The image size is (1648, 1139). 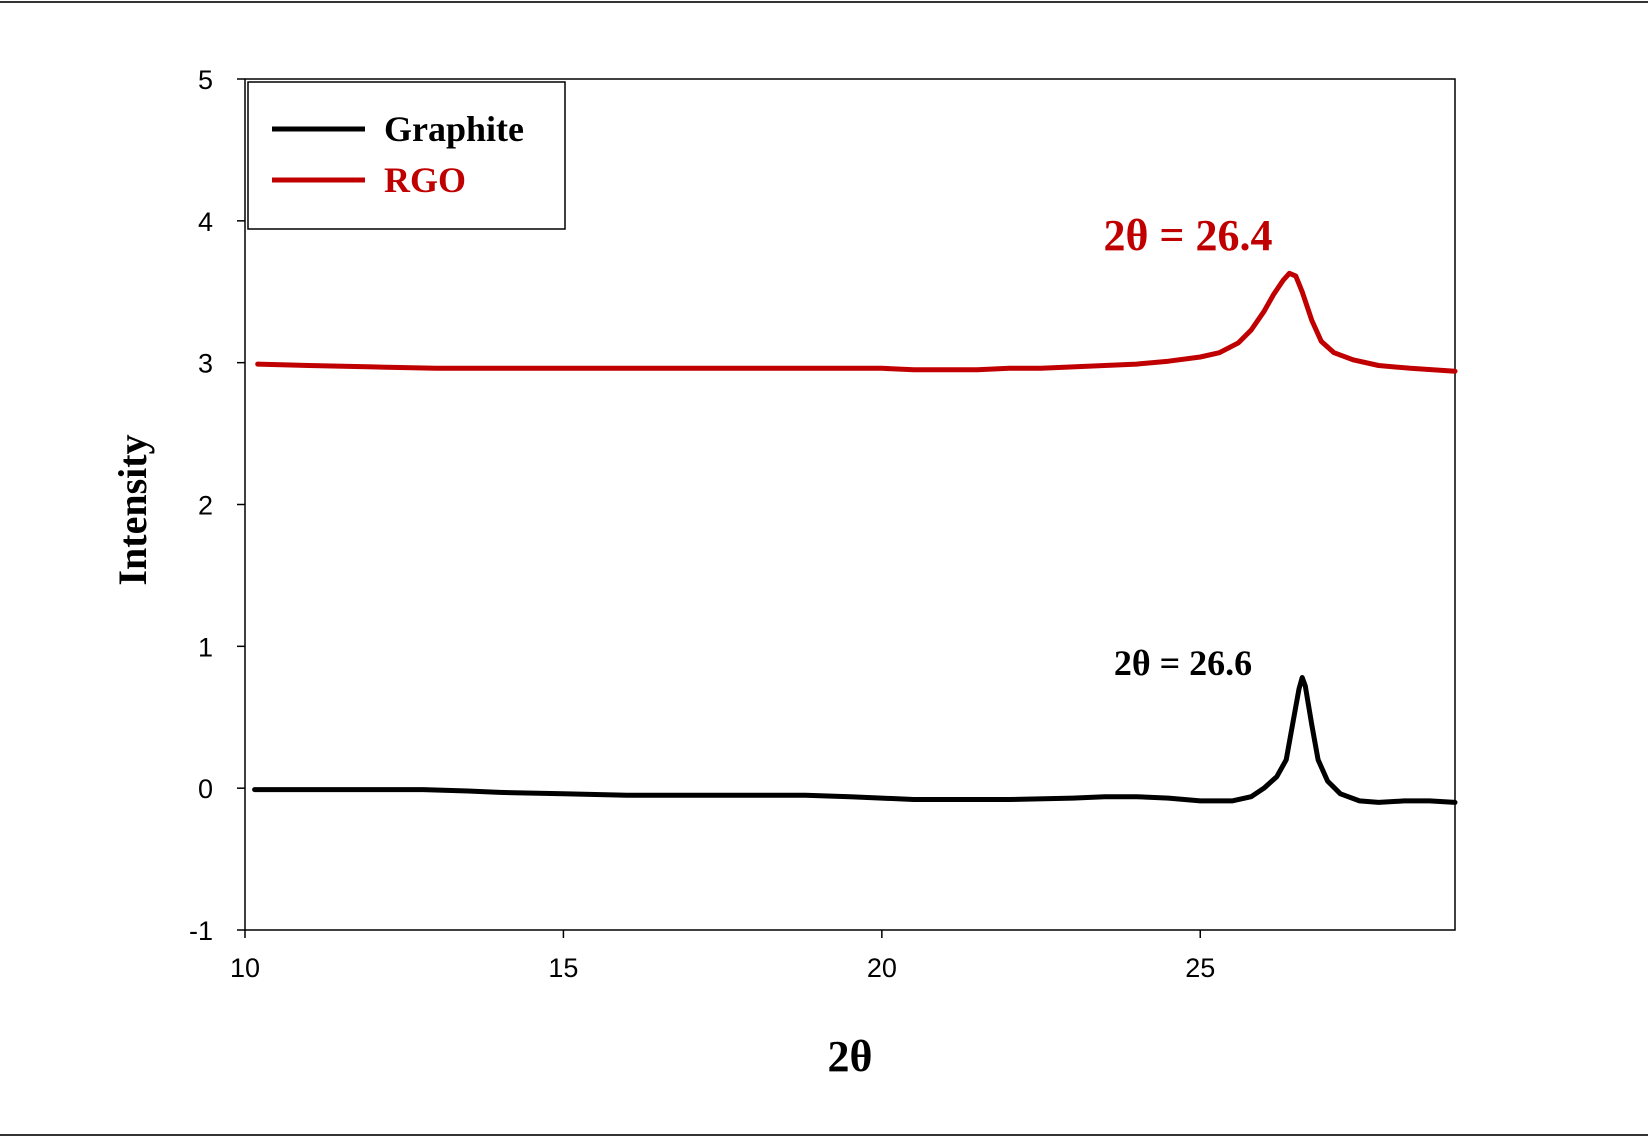 I want to click on x-axis-title: 2θ, so click(x=850, y=1056).